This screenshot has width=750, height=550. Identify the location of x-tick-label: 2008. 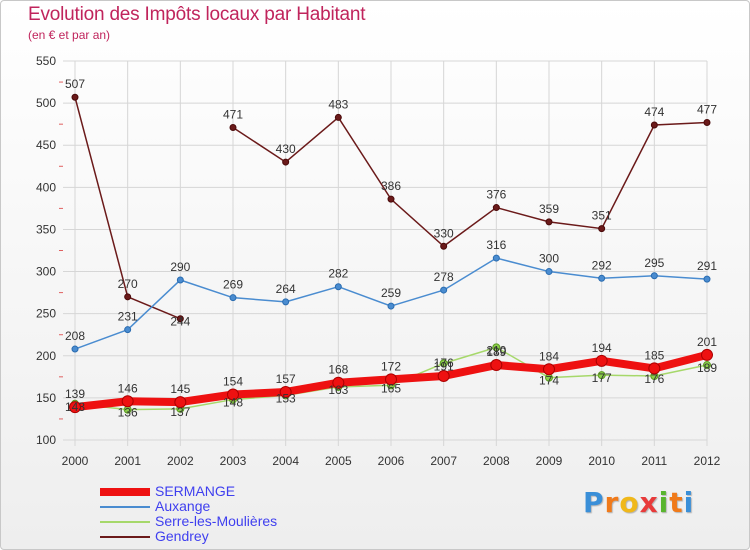
(496, 461).